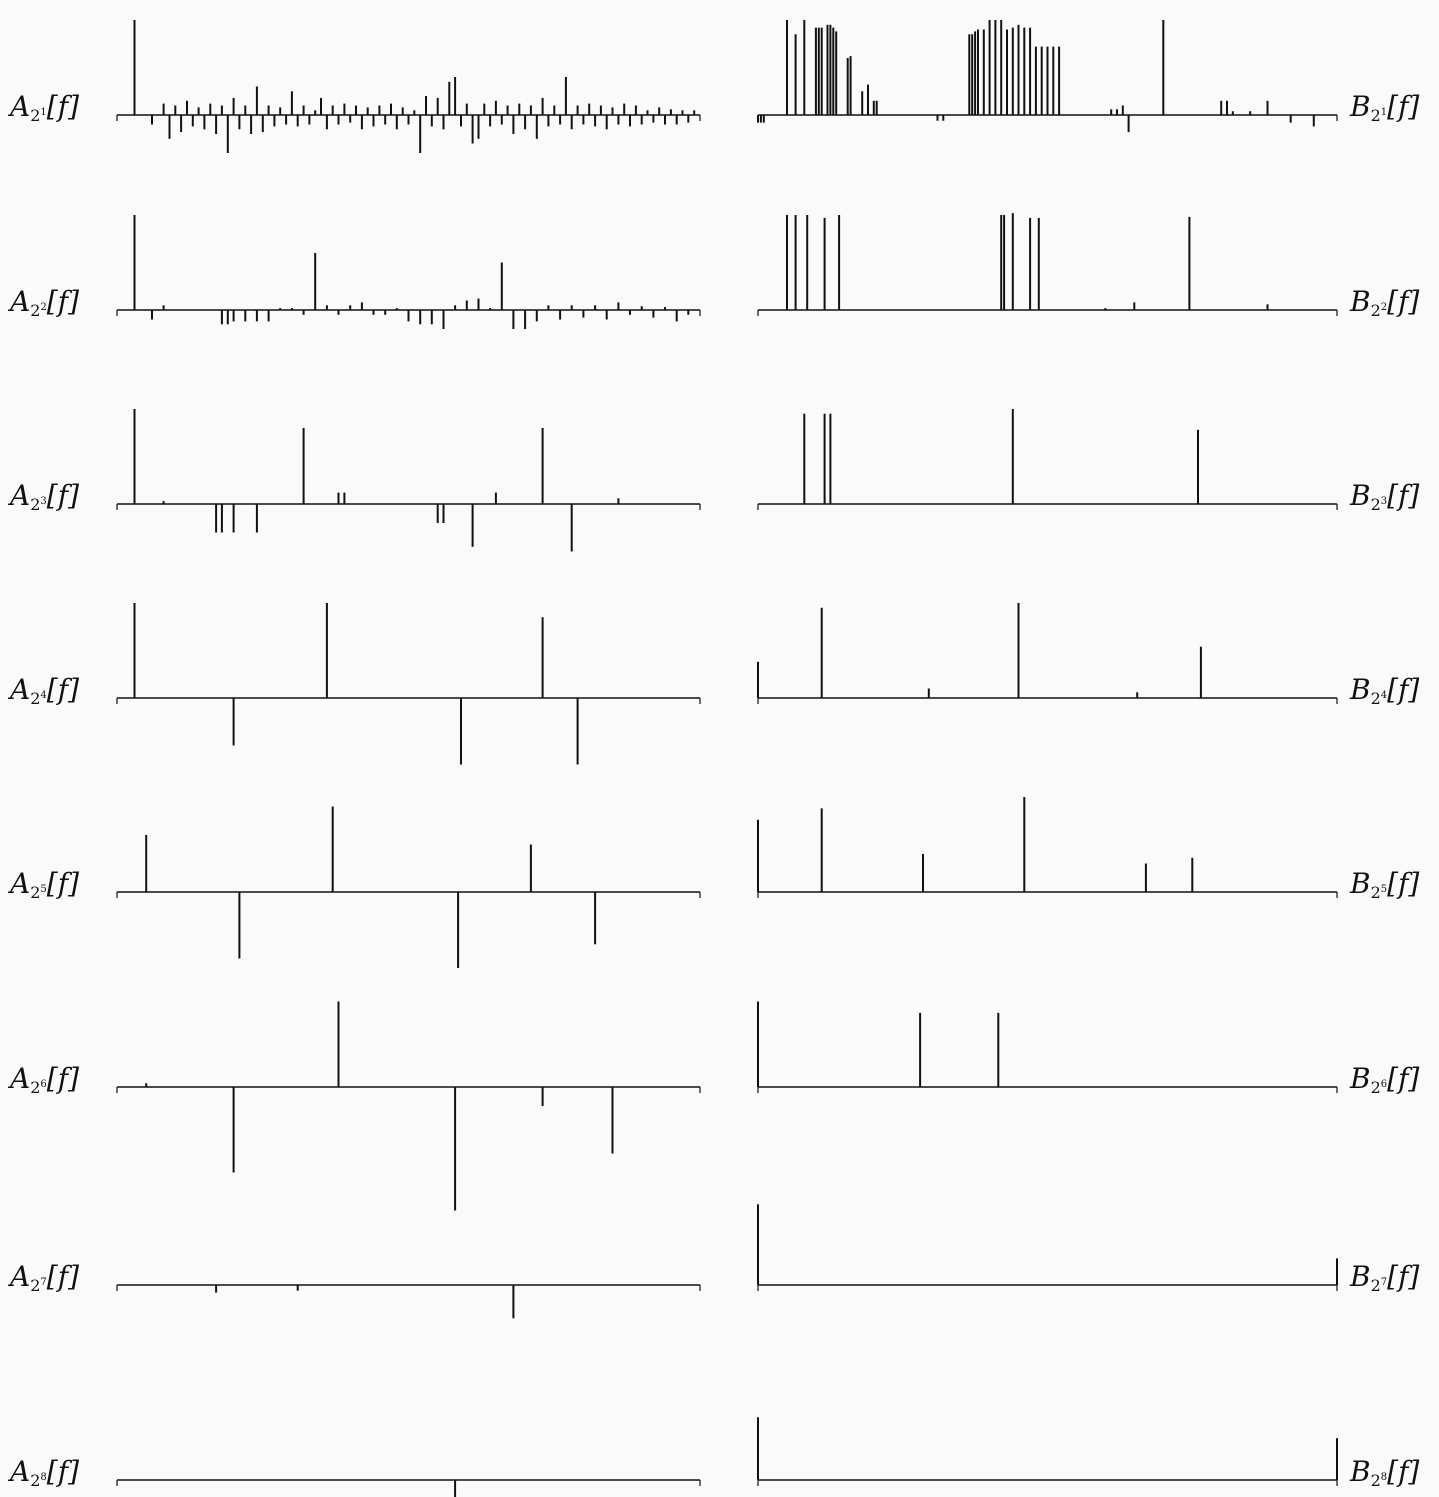 The width and height of the screenshot is (1439, 1497). I want to click on label-subscript: 24, so click(1379, 698).